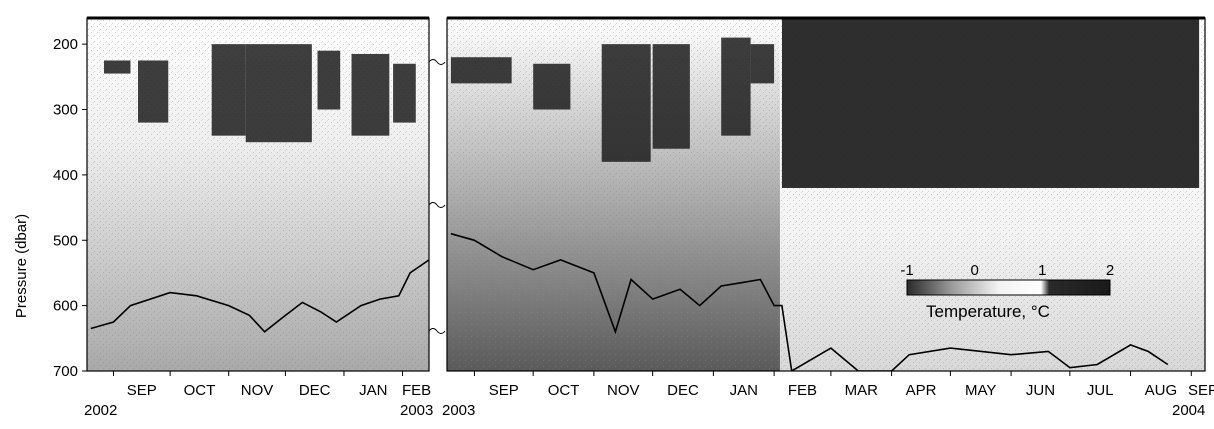 This screenshot has width=1214, height=429. I want to click on x-tick-label: MAR, so click(862, 390).